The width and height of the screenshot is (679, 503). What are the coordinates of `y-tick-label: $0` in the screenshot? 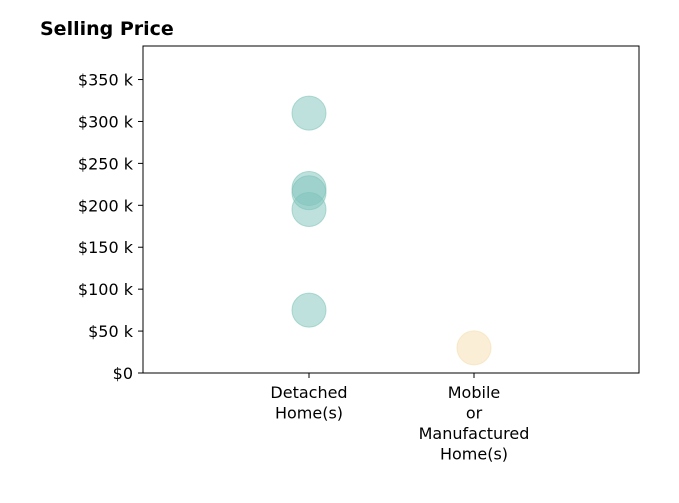 It's located at (123, 373).